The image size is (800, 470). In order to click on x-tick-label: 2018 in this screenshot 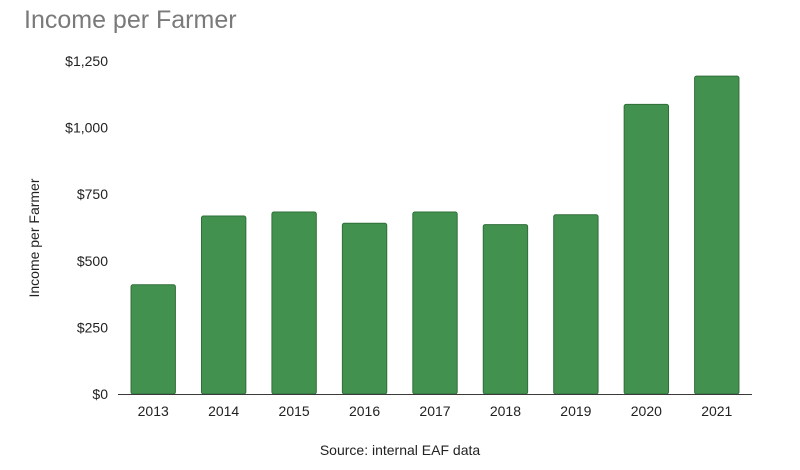, I will do `click(505, 411)`.